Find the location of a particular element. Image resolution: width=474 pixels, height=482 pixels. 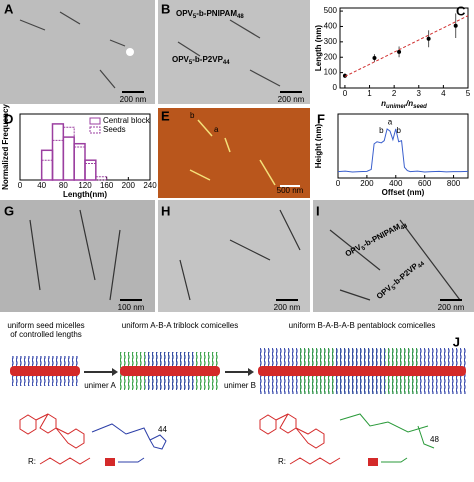

x-tick-label: 1 is located at coordinates (369, 93).